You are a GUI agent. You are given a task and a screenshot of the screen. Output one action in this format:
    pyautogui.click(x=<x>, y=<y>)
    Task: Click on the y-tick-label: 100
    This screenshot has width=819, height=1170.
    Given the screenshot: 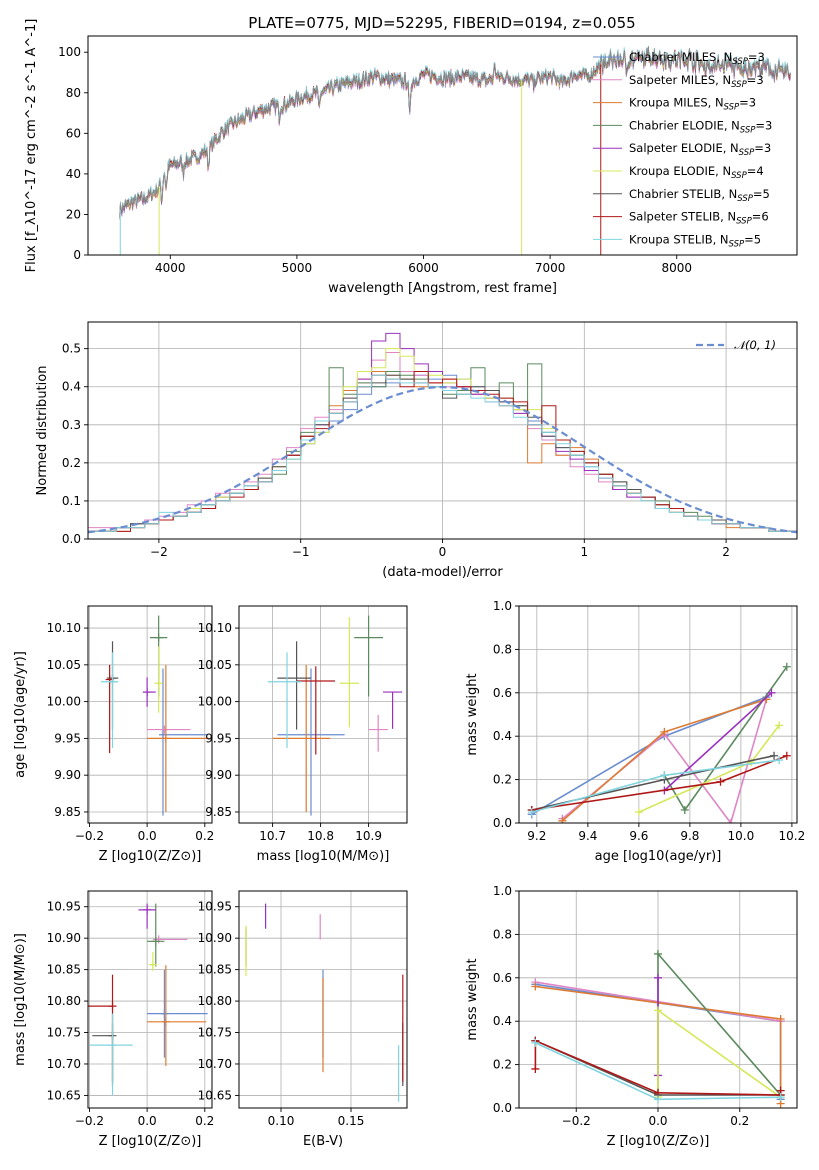 What is the action you would take?
    pyautogui.click(x=69, y=52)
    